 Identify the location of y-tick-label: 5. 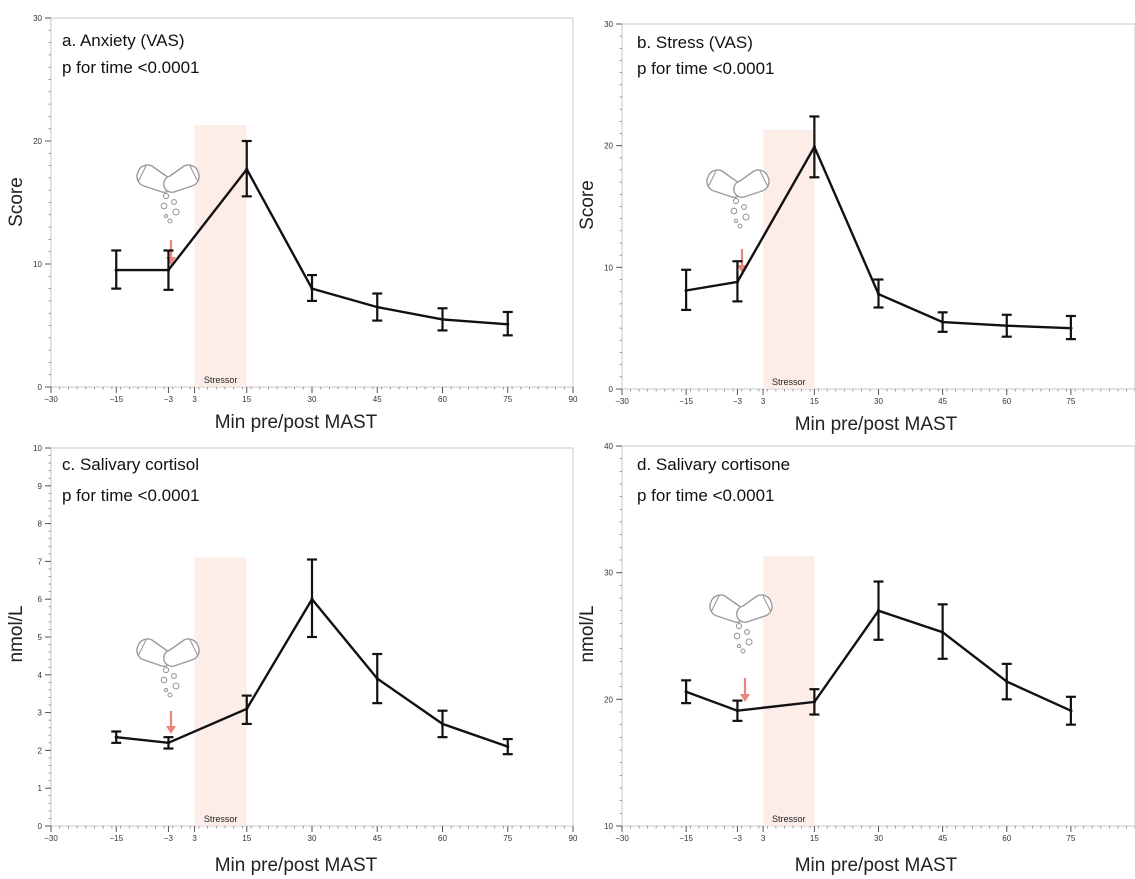
(40, 637).